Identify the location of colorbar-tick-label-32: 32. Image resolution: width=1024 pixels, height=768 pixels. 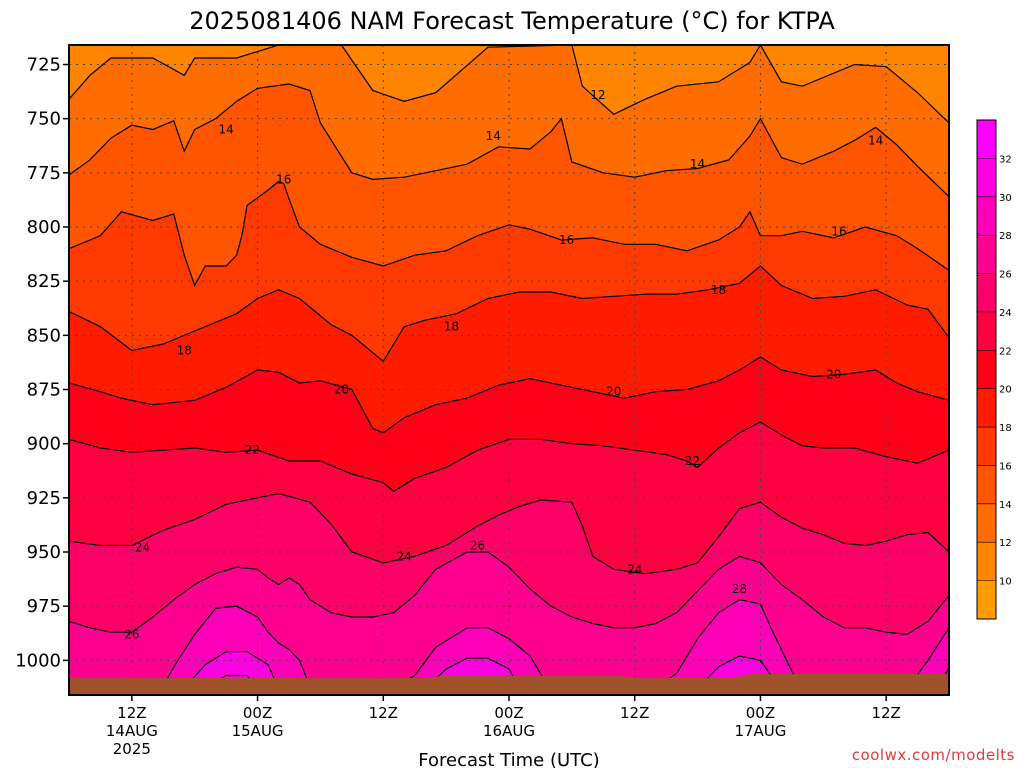
(1005, 159).